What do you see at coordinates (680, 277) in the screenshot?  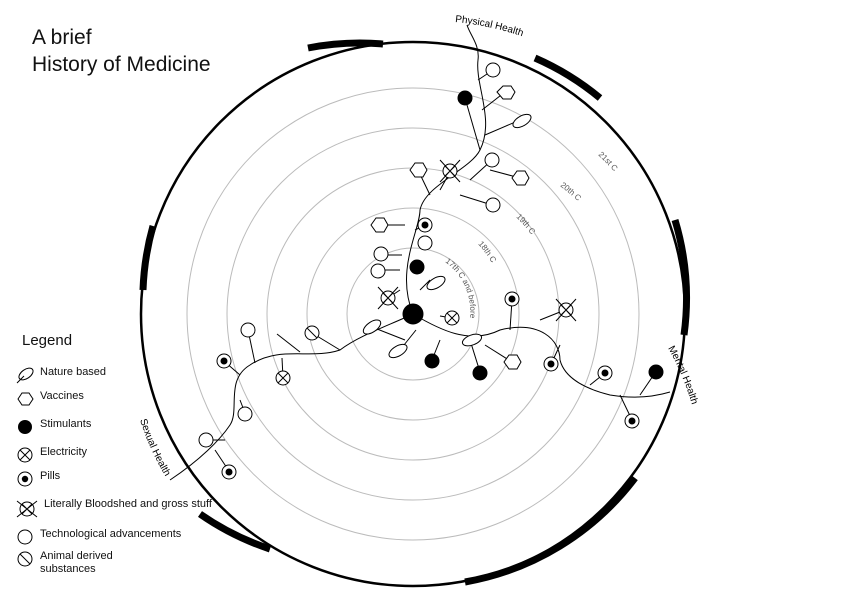 I see `accent-right` at bounding box center [680, 277].